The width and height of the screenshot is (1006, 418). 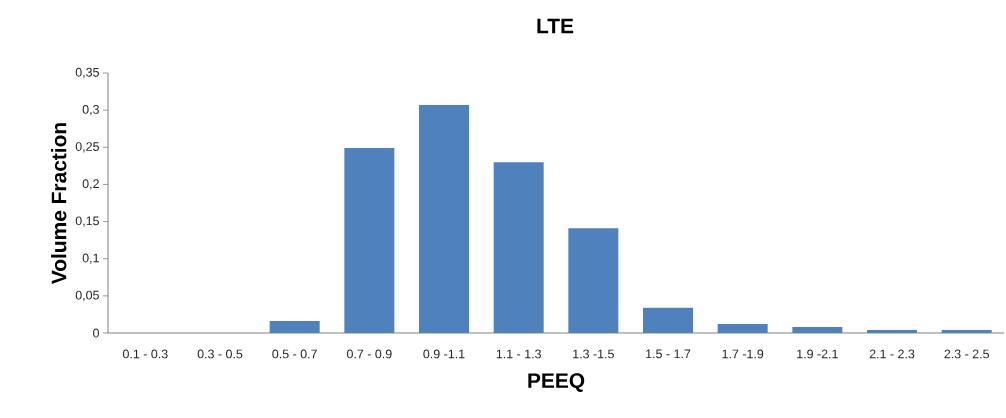 What do you see at coordinates (87, 295) in the screenshot?
I see `y-tick-label: 0,05` at bounding box center [87, 295].